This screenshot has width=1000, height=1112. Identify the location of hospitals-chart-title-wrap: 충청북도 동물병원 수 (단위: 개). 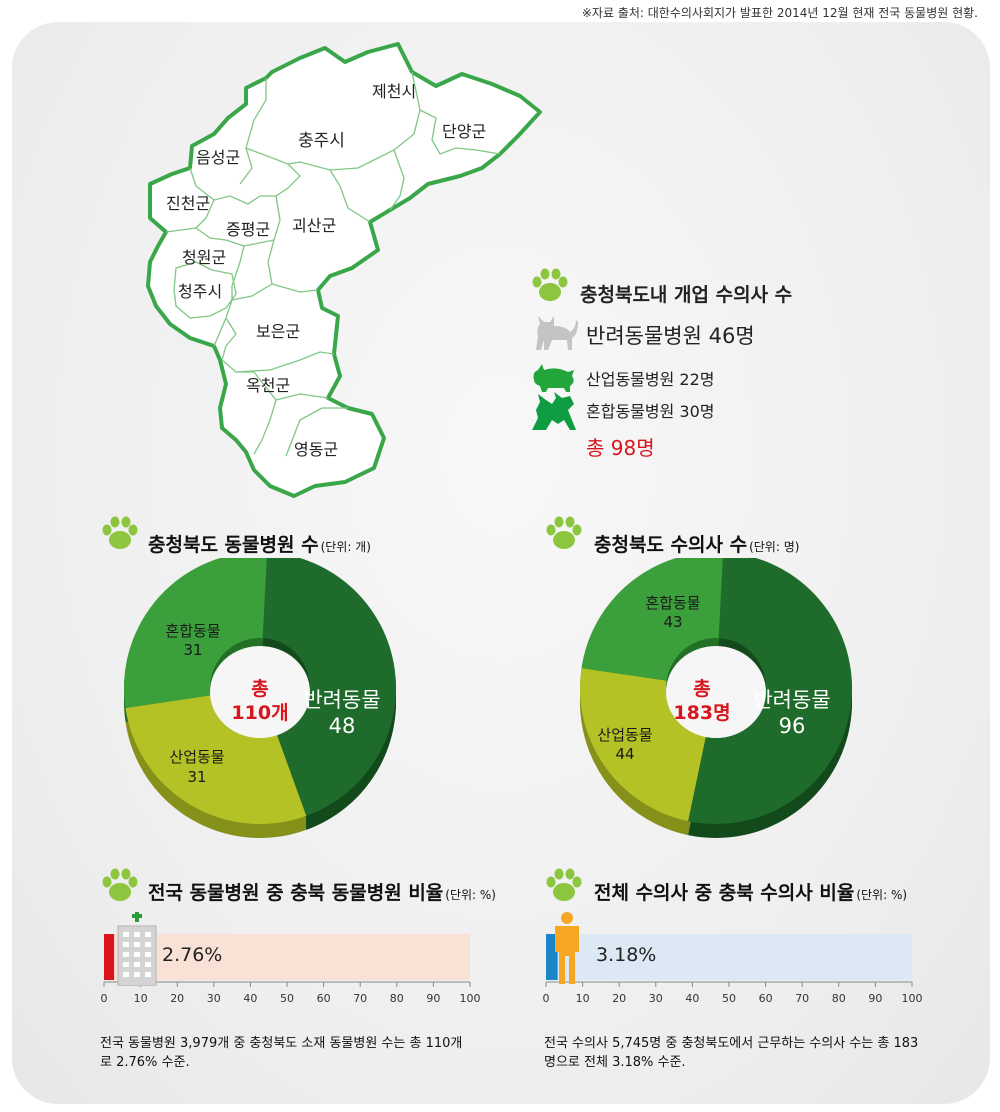
(259, 543).